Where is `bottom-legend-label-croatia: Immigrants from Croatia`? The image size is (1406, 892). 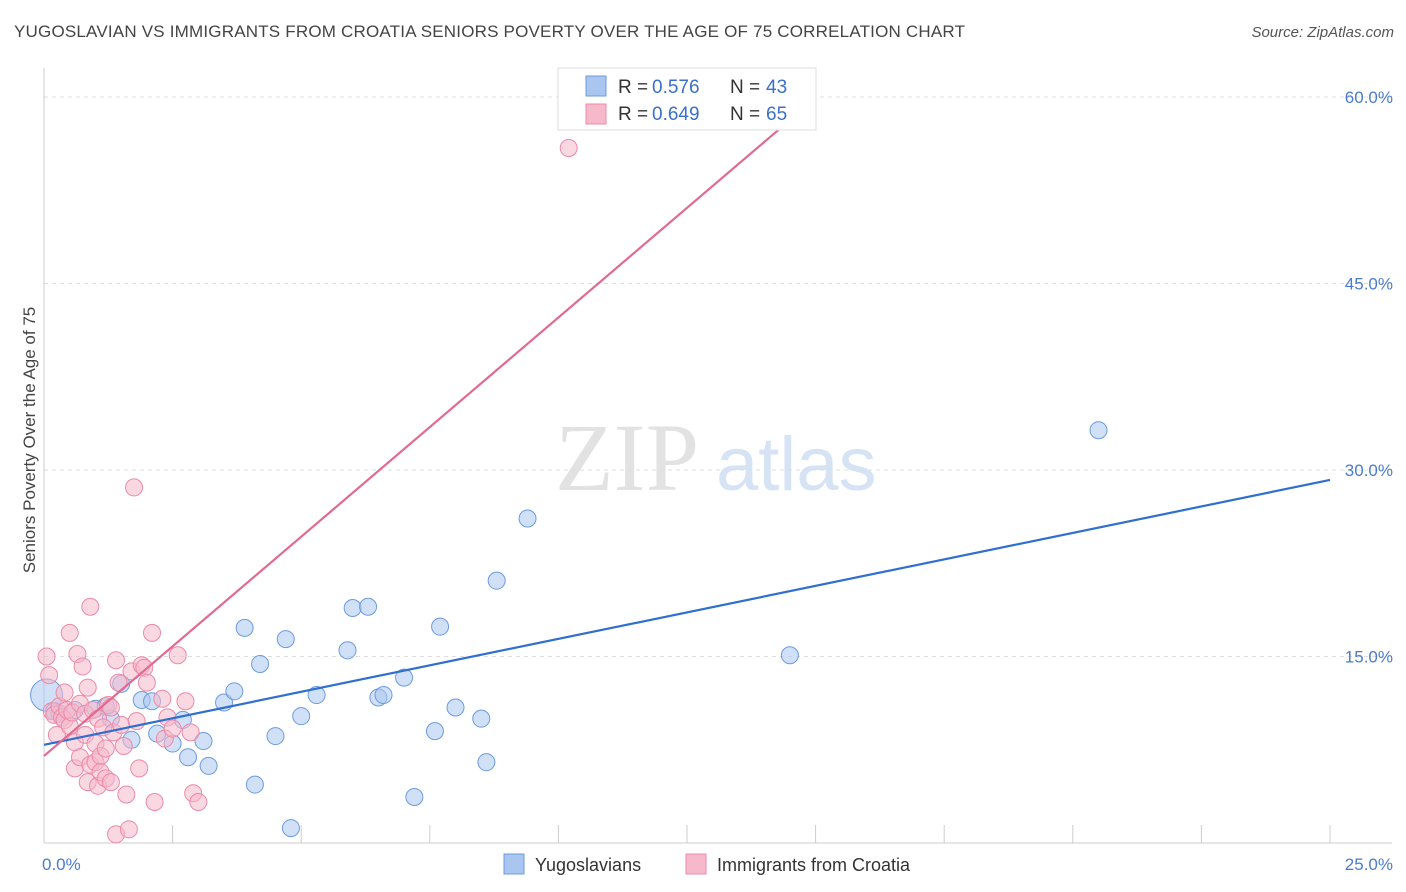
bottom-legend-label-croatia: Immigrants from Croatia is located at coordinates (814, 865).